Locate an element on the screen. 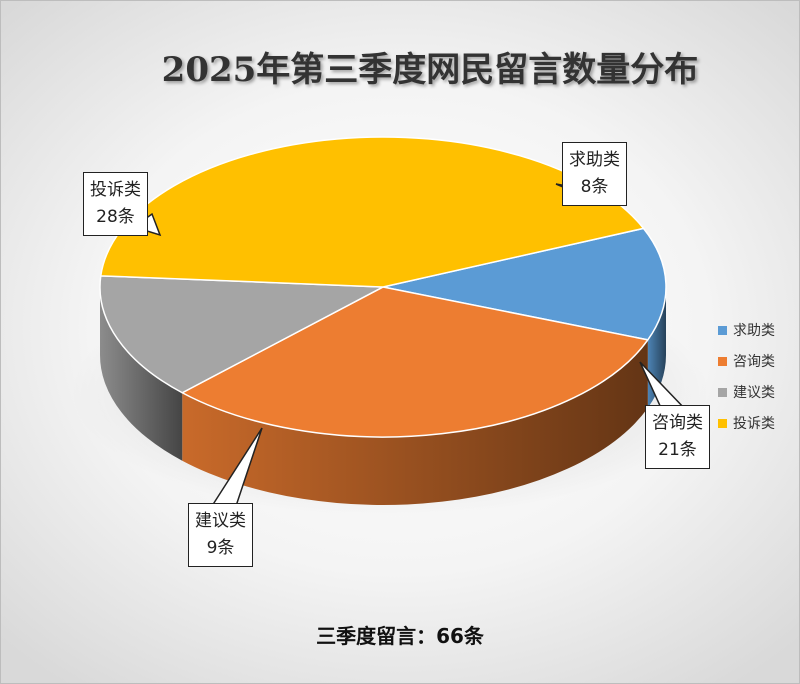  footer-total: 三季度留言：66条 is located at coordinates (400, 636).